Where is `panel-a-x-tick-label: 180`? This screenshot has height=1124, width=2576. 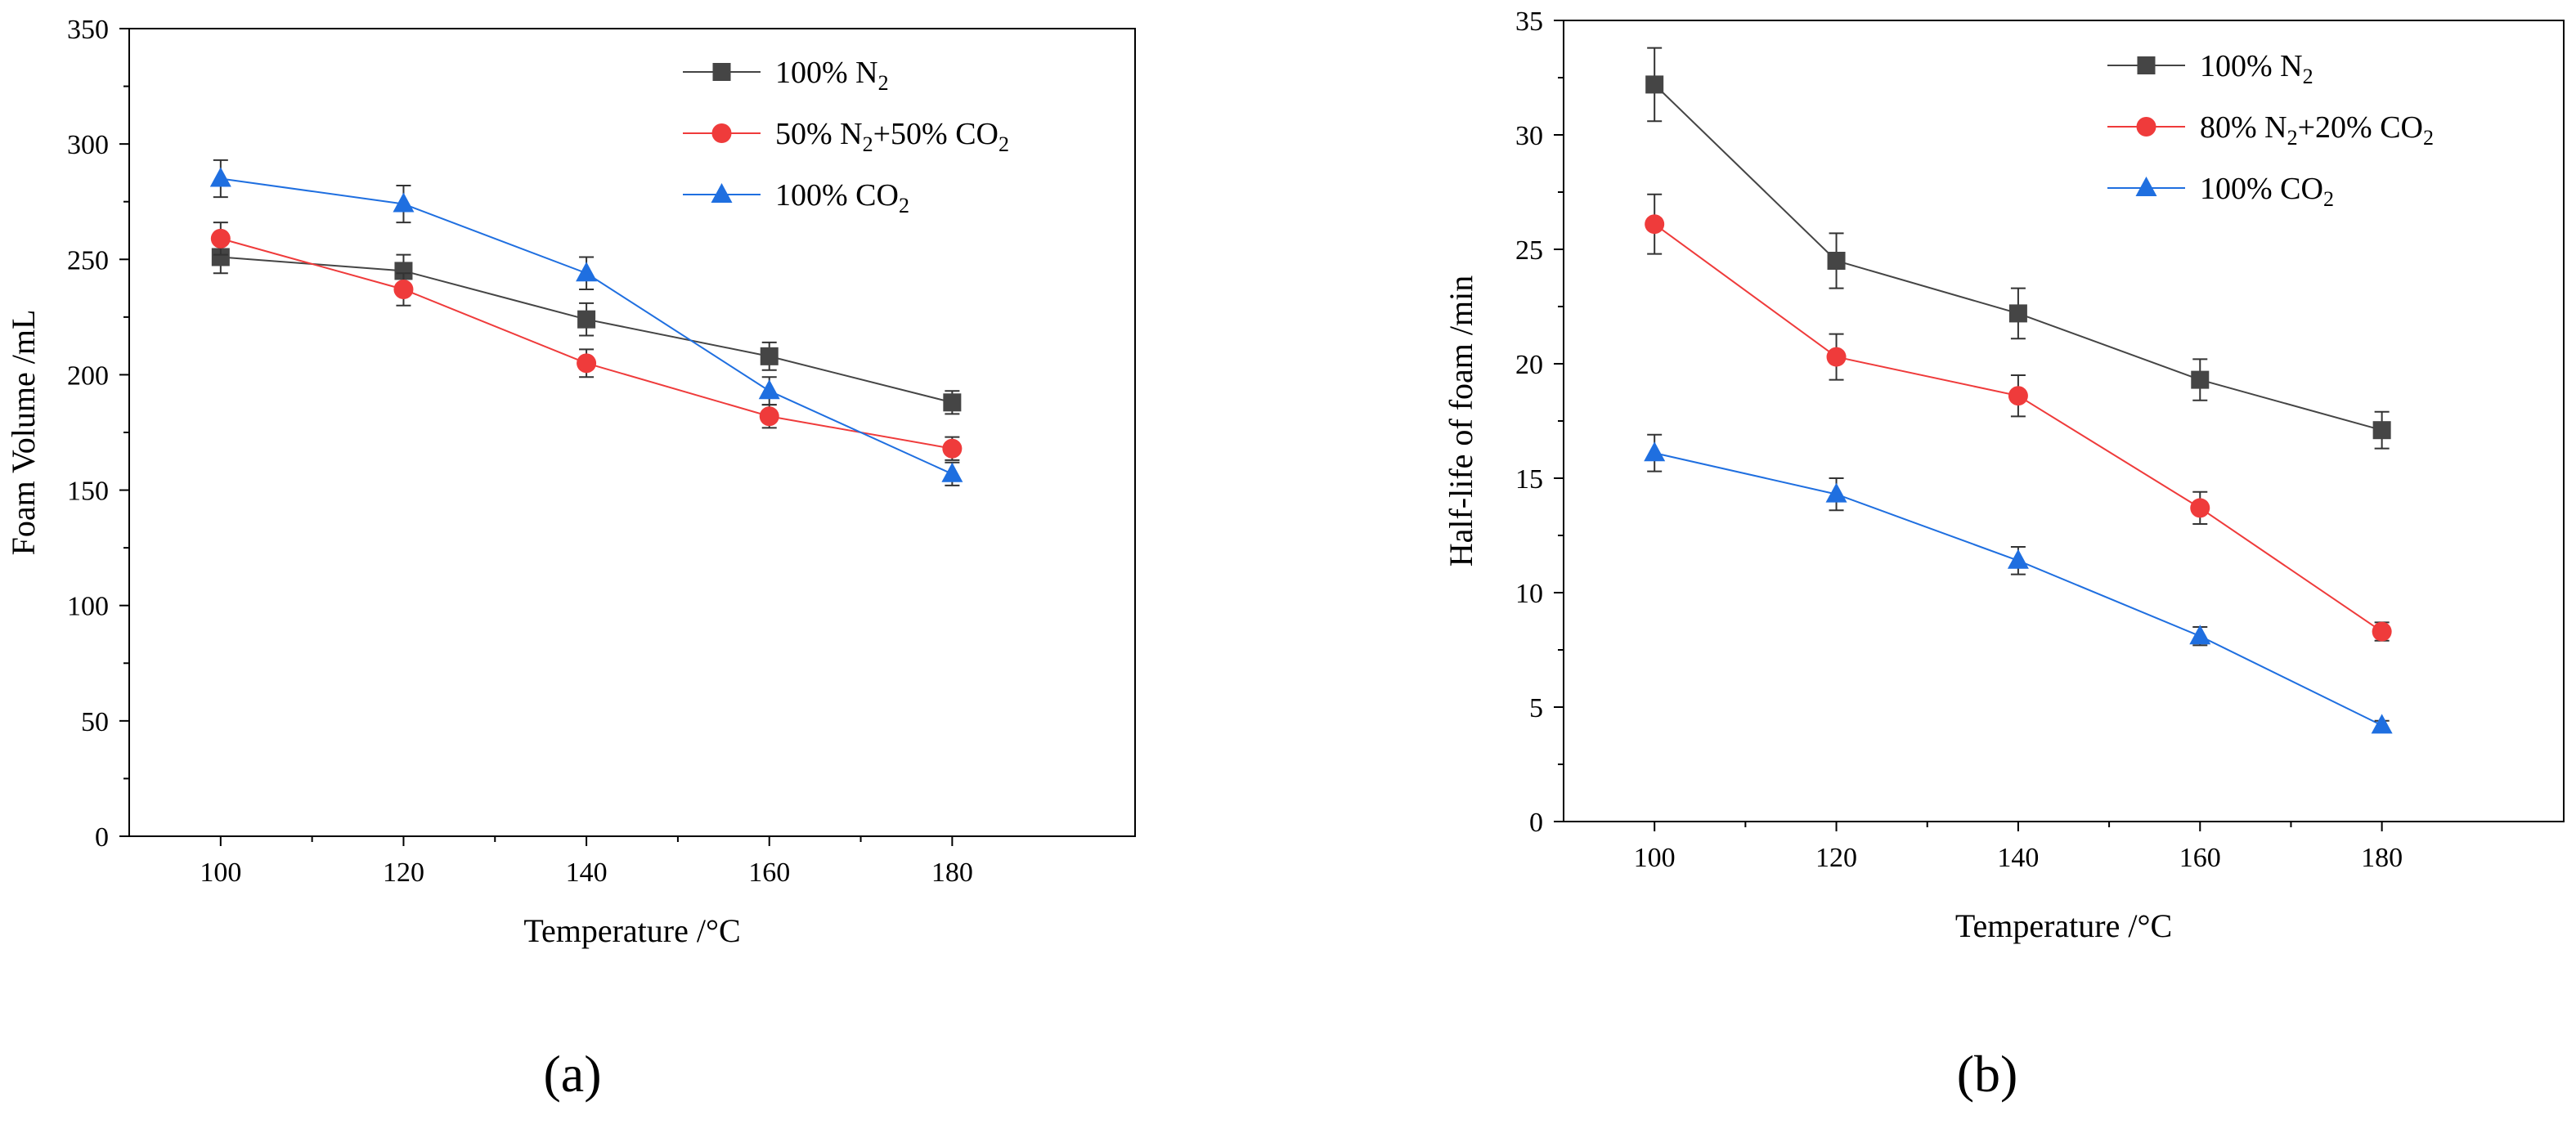 panel-a-x-tick-label: 180 is located at coordinates (952, 873).